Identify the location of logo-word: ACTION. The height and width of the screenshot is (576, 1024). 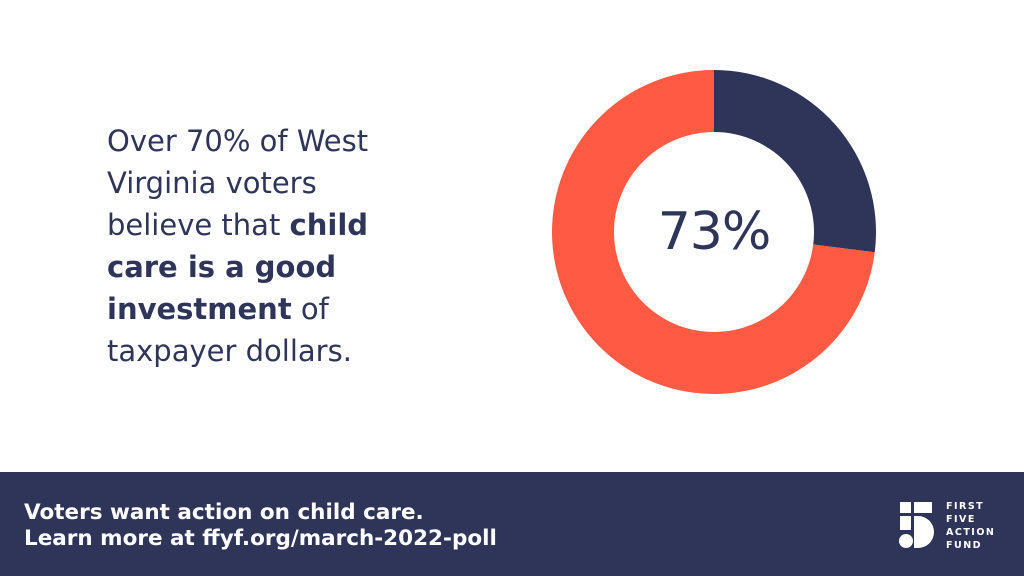
(971, 532).